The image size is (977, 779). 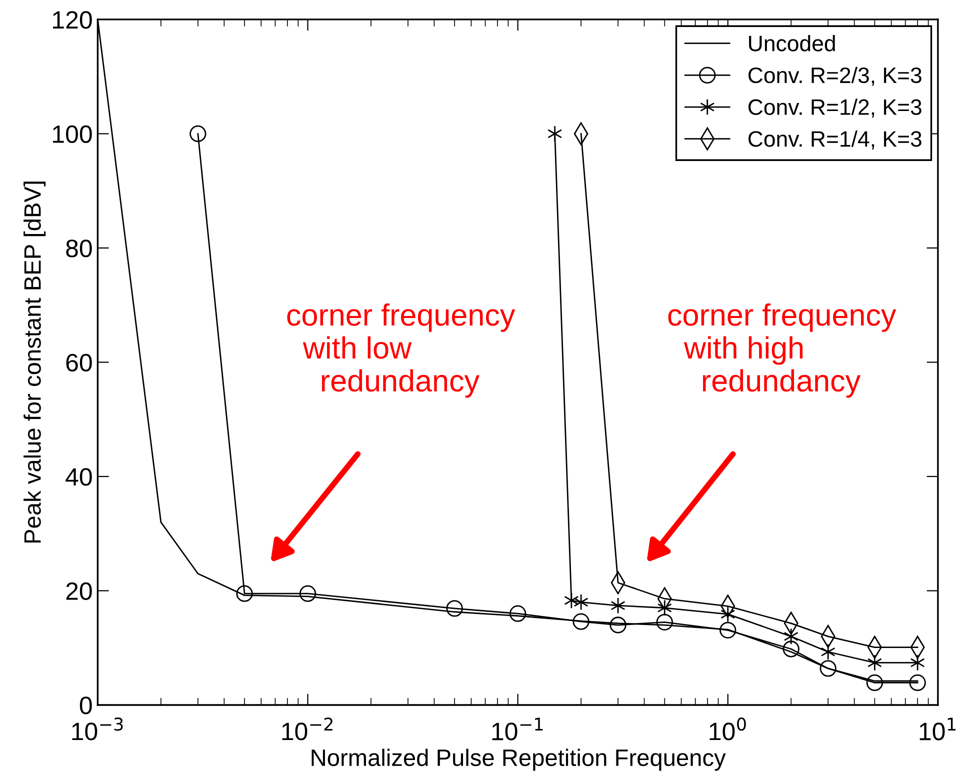 What do you see at coordinates (835, 76) in the screenshot?
I see `legend-label: Conv. R=2/3, K=3` at bounding box center [835, 76].